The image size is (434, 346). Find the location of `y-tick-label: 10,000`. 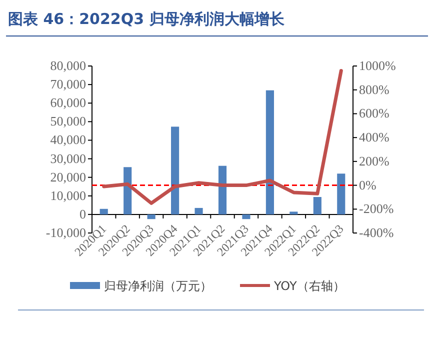

y-tick-label: 10,000 is located at coordinates (68, 195).